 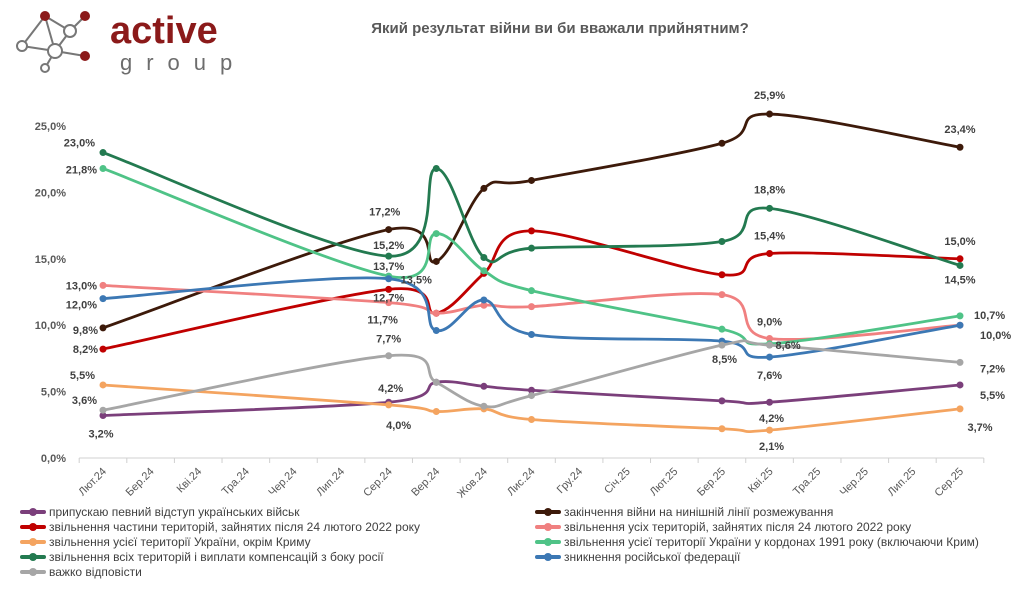 What do you see at coordinates (769, 236) in the screenshot?
I see `data-label: 15,4%` at bounding box center [769, 236].